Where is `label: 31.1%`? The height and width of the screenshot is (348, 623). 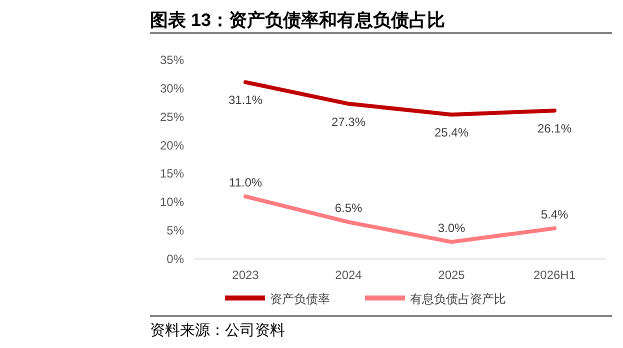 label: 31.1% is located at coordinates (245, 100).